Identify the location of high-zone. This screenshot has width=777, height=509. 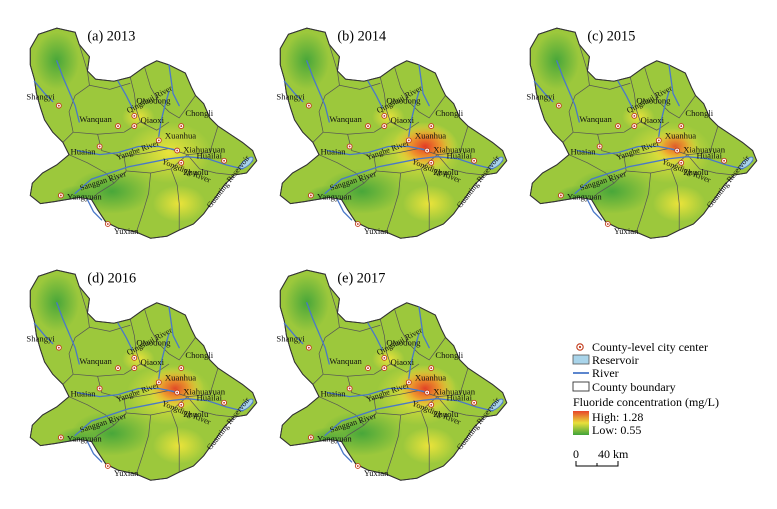
(675, 146).